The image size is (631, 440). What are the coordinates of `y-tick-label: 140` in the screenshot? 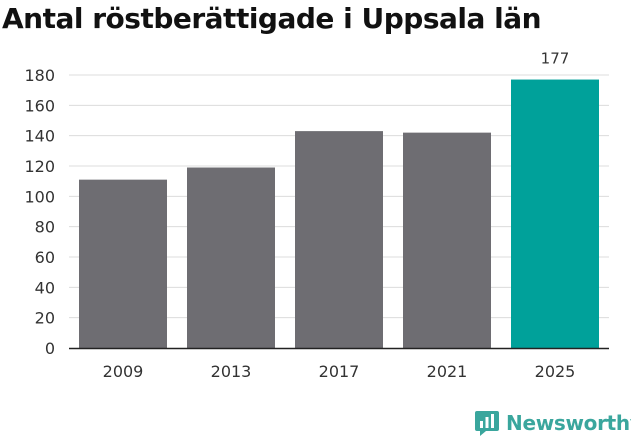 It's located at (39, 136).